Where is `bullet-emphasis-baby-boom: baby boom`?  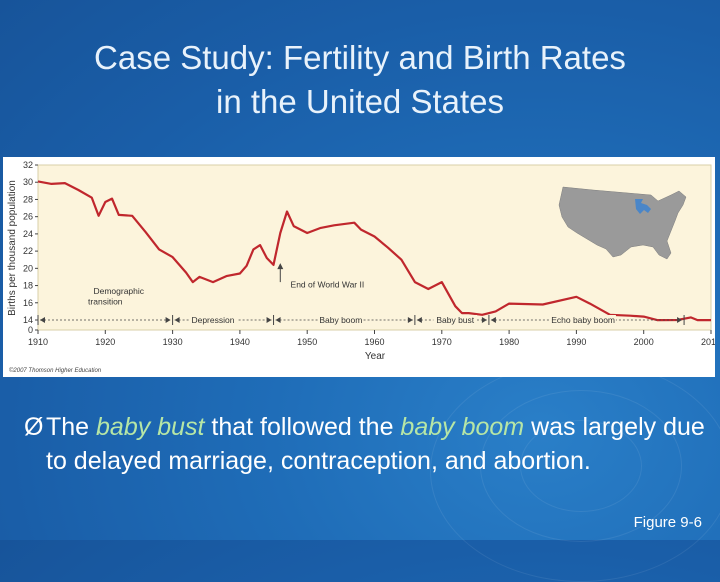 bullet-emphasis-baby-boom: baby boom is located at coordinates (462, 427).